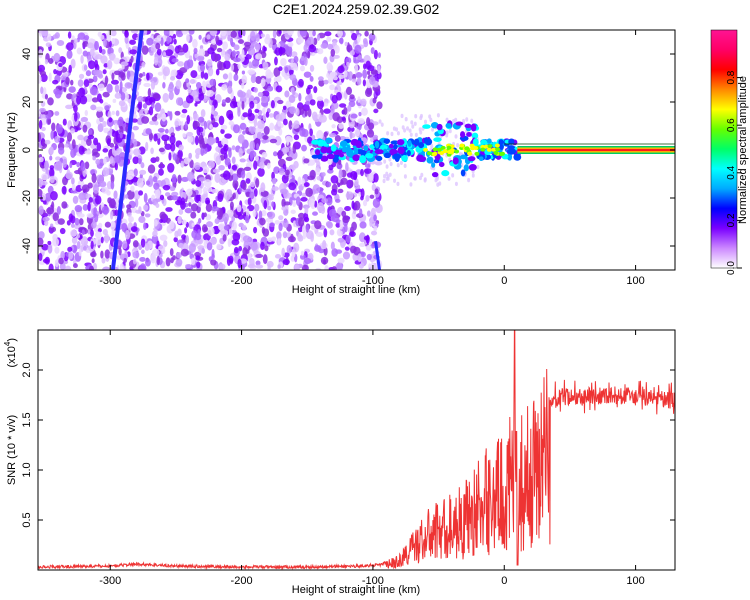  What do you see at coordinates (504, 281) in the screenshot?
I see `x-tick-label: 0` at bounding box center [504, 281].